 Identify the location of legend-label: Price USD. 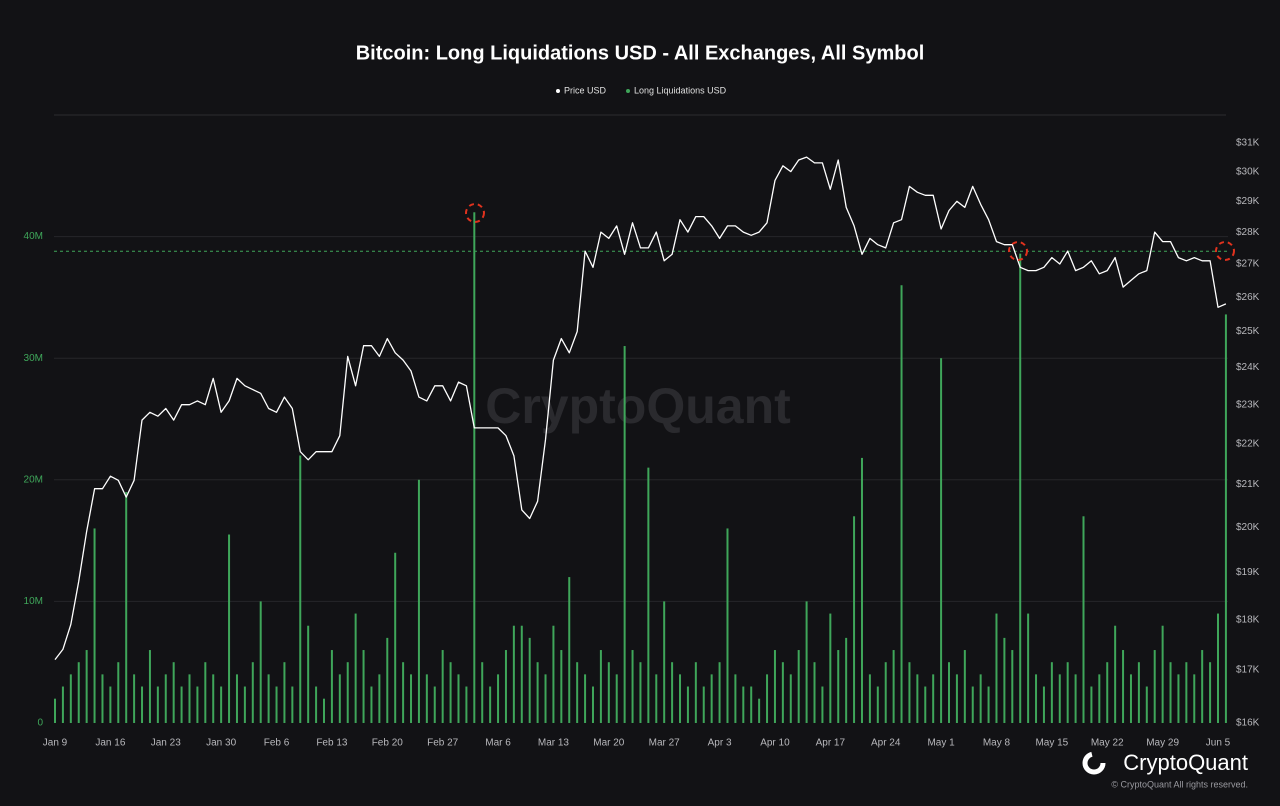
(585, 90).